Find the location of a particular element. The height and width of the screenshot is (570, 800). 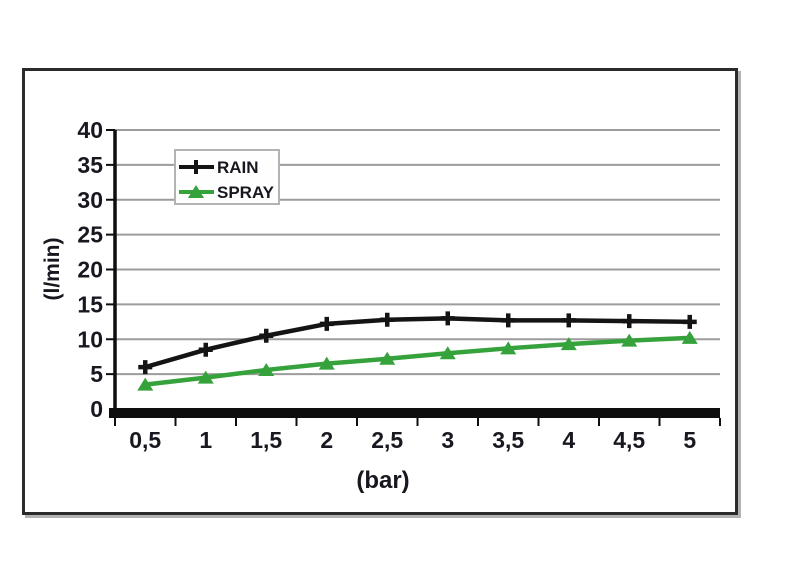

spray-triangle-marker-icon is located at coordinates (196, 191).